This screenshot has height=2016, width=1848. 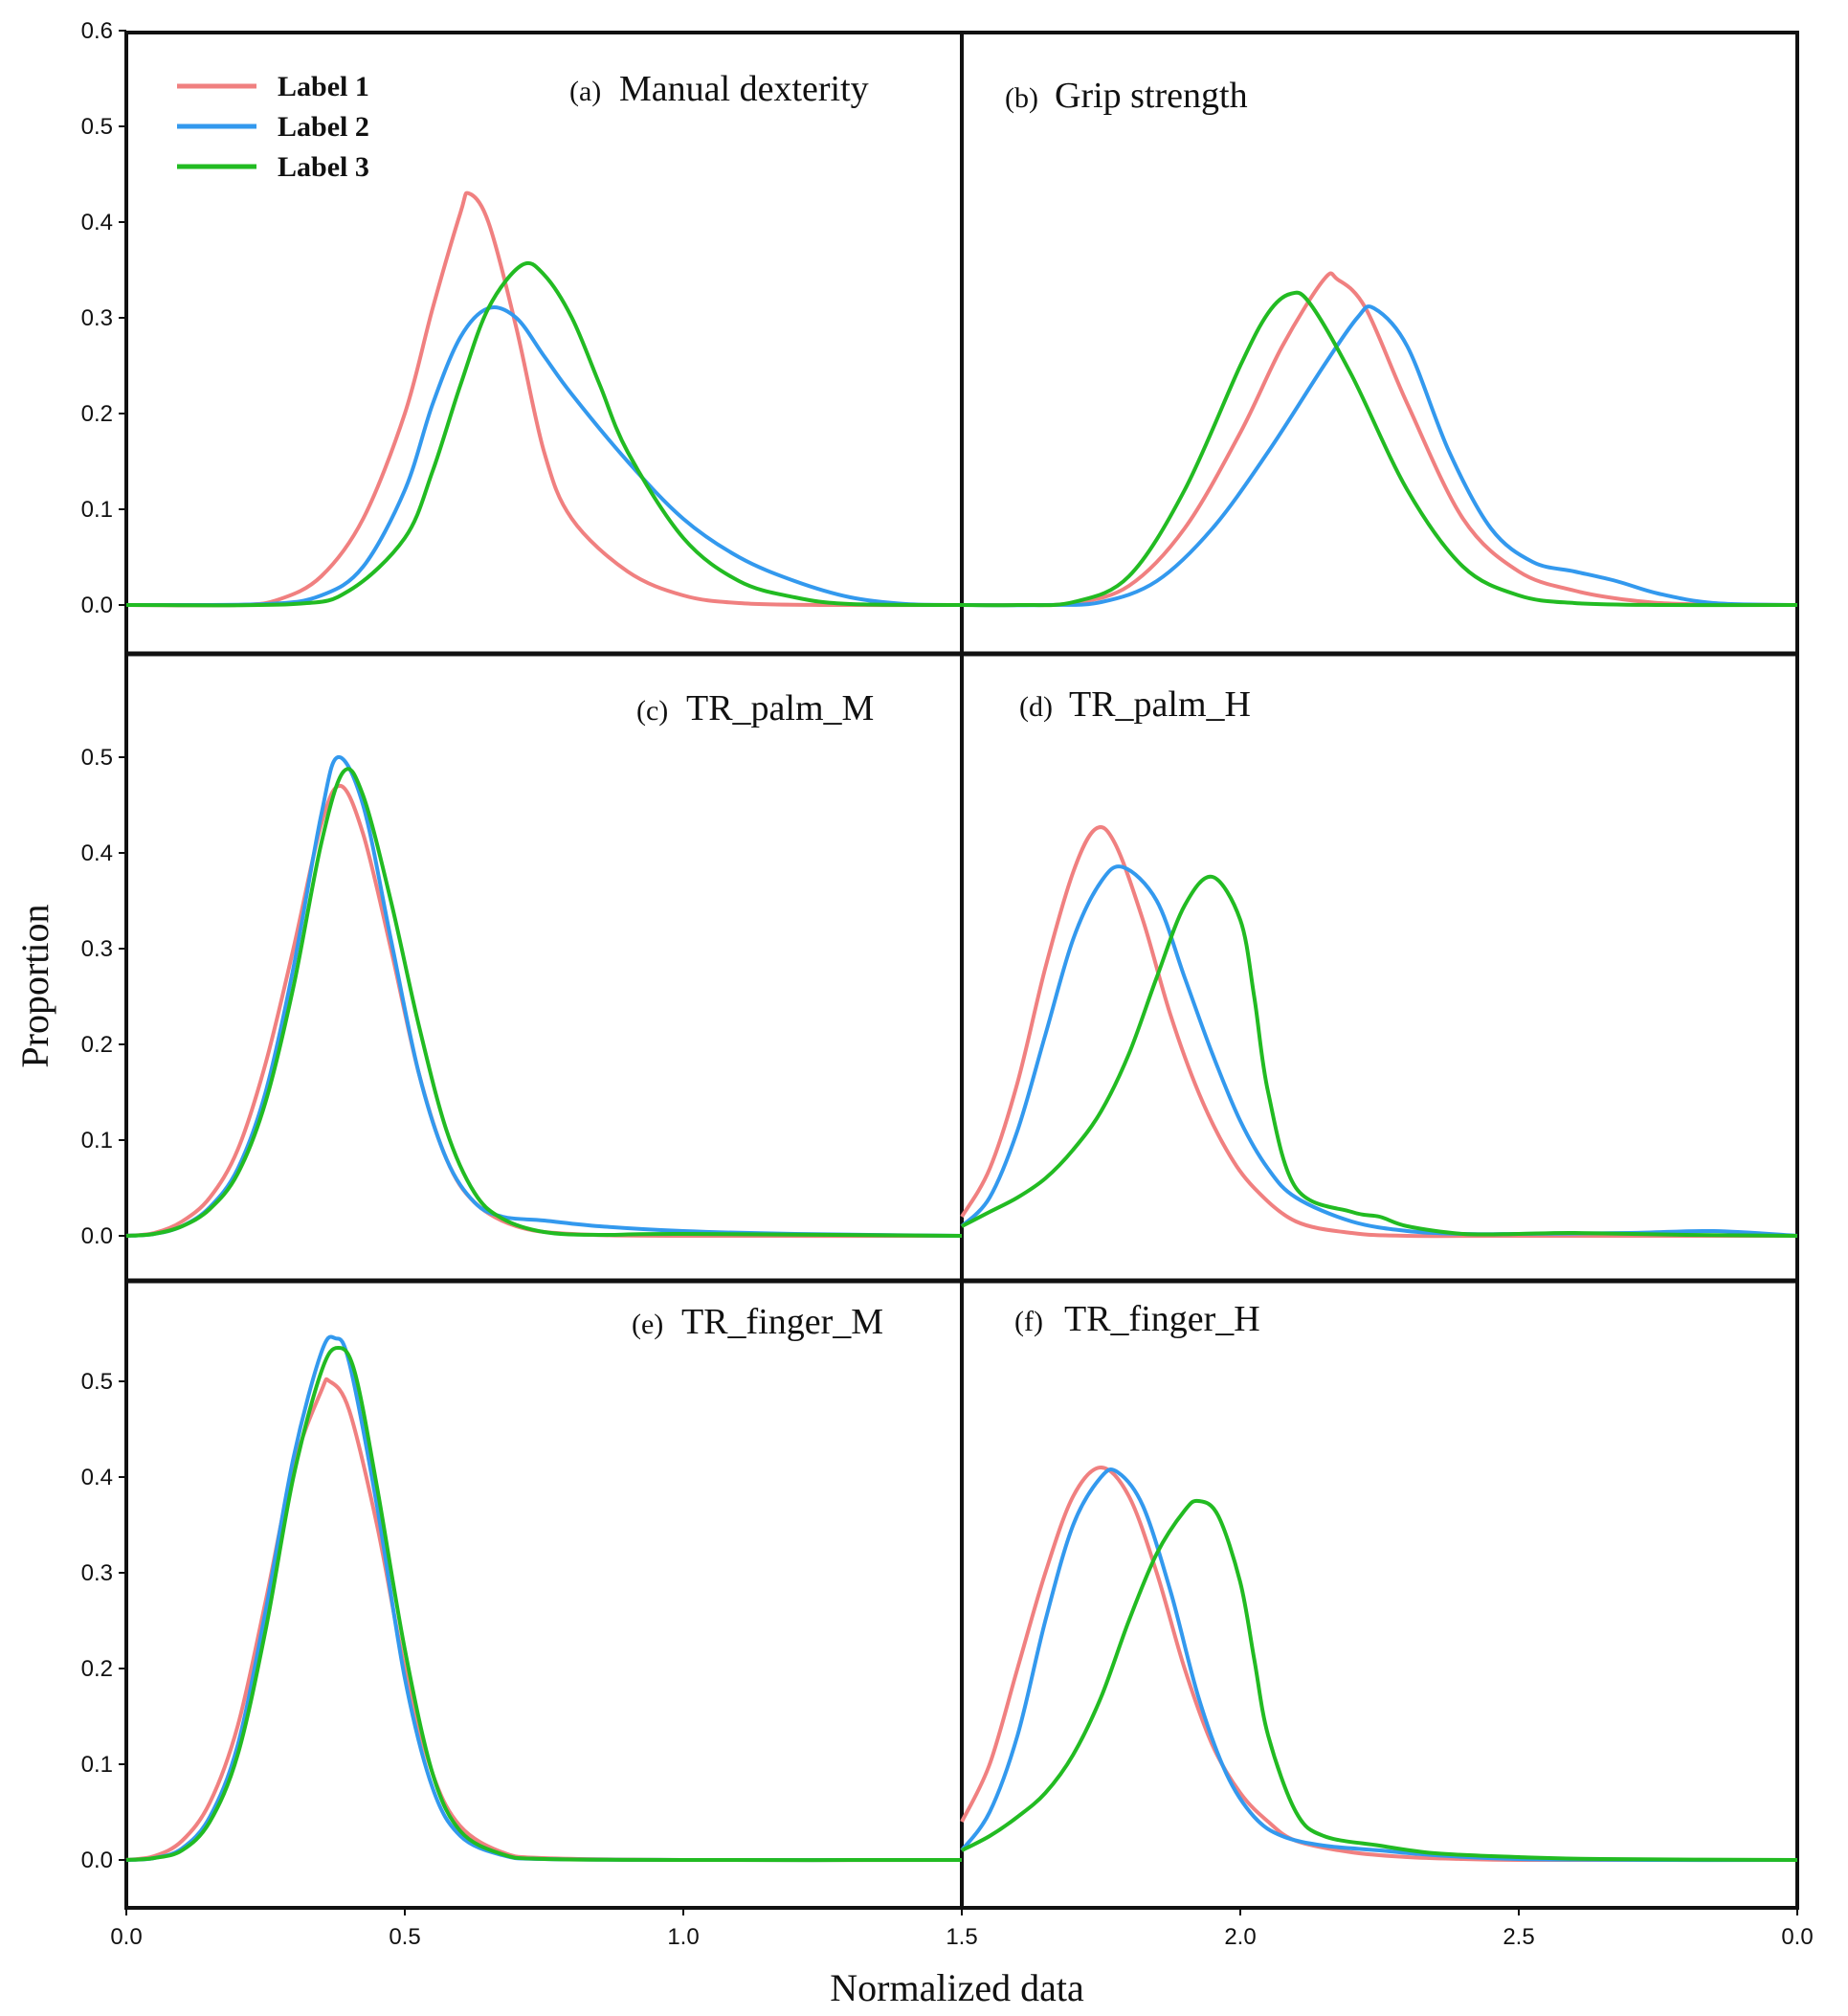 I want to click on x-tick-label: 0.5, so click(x=405, y=1937).